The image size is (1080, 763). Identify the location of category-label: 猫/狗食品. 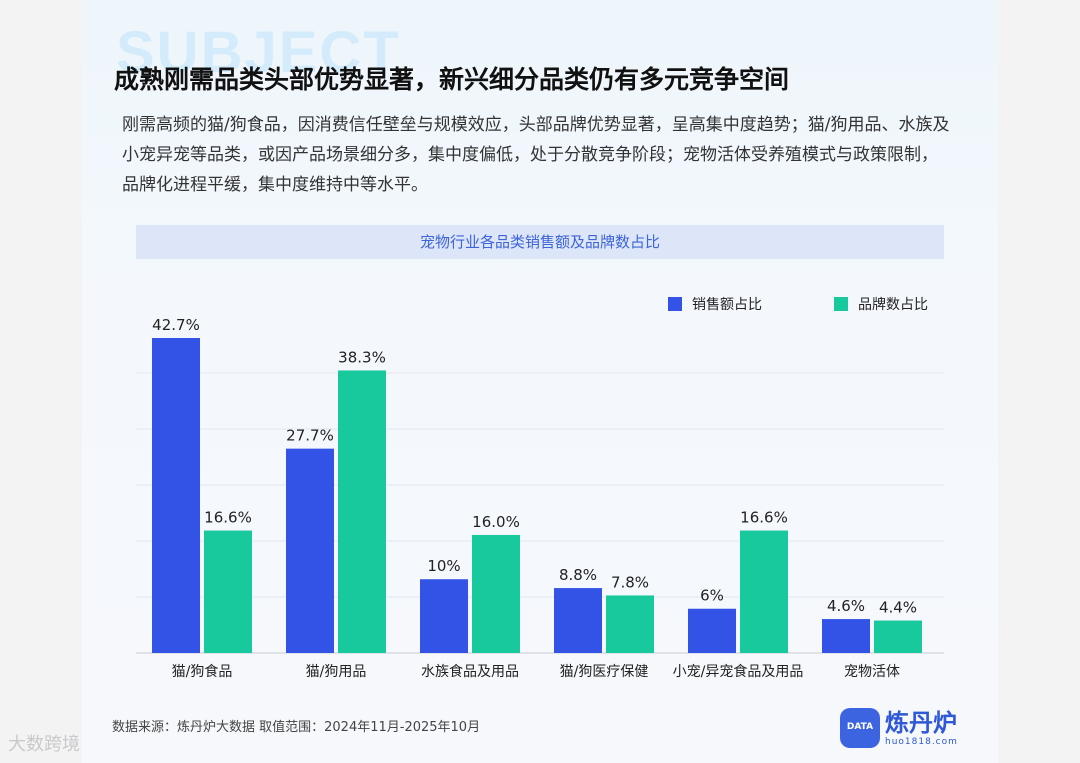
(202, 671).